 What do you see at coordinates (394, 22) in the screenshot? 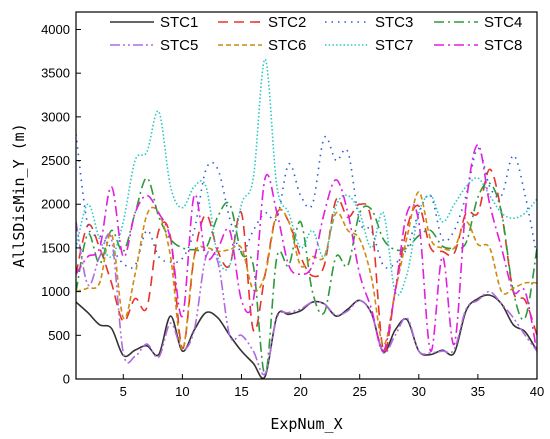
I see `legend-label: STC3` at bounding box center [394, 22].